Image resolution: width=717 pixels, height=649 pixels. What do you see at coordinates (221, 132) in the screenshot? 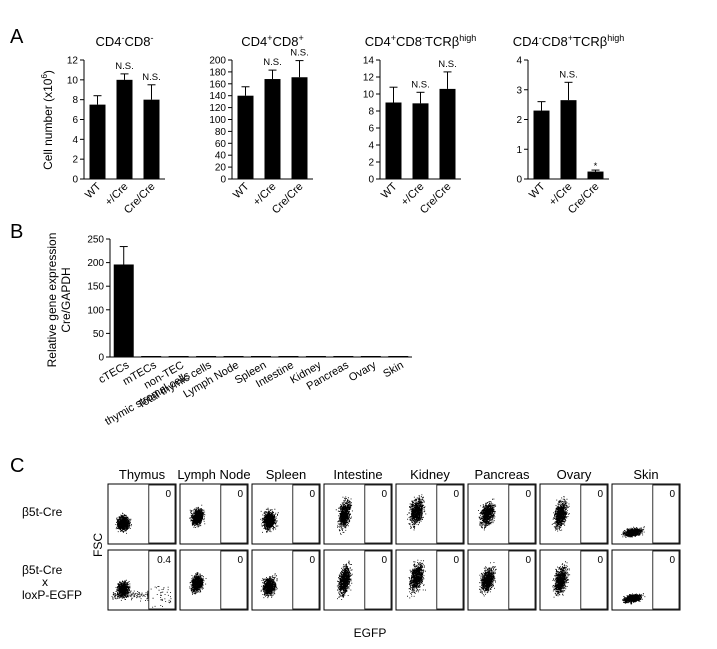
I see `y-tick-label: 80` at bounding box center [221, 132].